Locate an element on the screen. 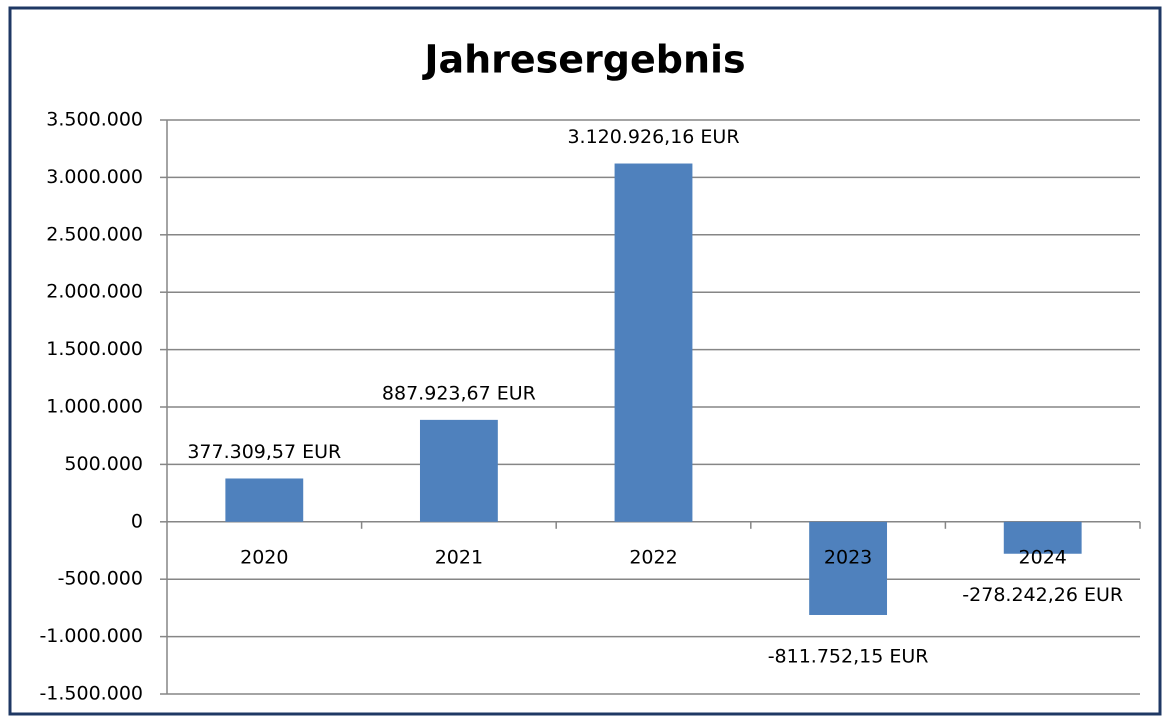 Image resolution: width=1170 pixels, height=718 pixels. x-tick-label: 2020 is located at coordinates (264, 557).